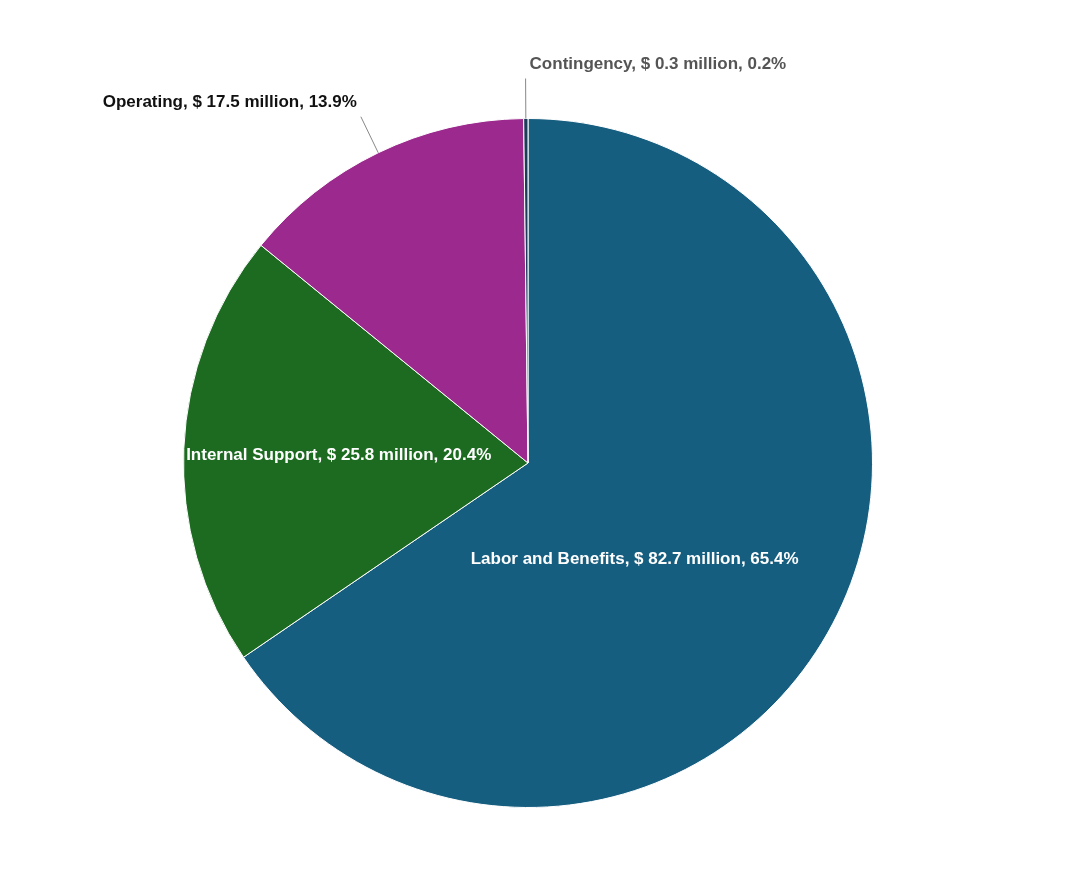 Image resolution: width=1065 pixels, height=880 pixels. Describe the element at coordinates (634, 558) in the screenshot. I see `slice-label: Labor and Benefits, $ 82.7 million, 65.4%` at that location.